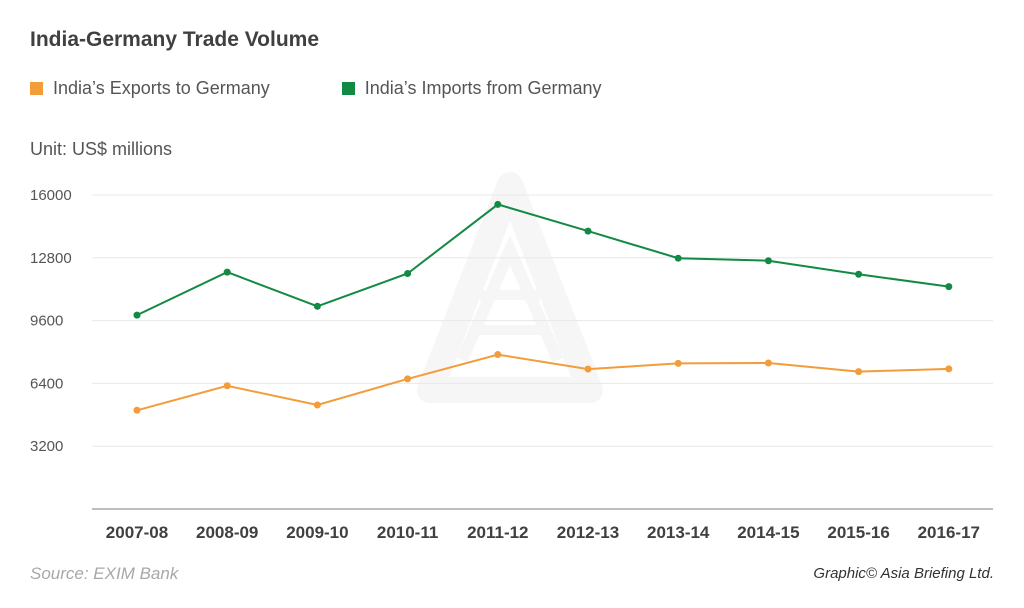 The height and width of the screenshot is (608, 1024). I want to click on x-tick-label-2015-16: 2015-16, so click(858, 532).